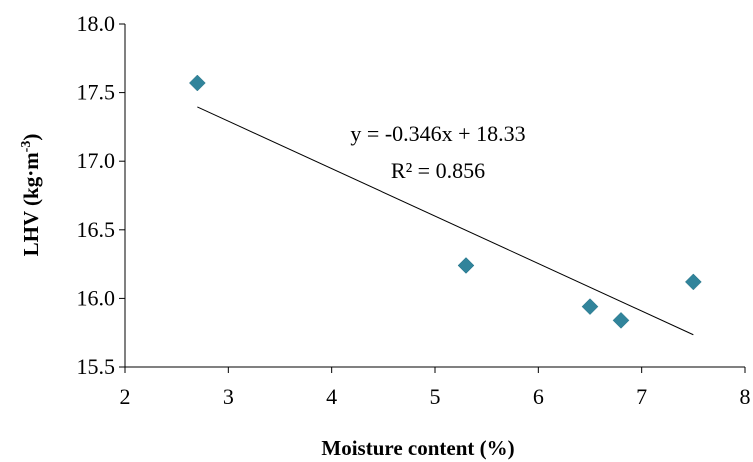 The image size is (753, 462). Describe the element at coordinates (96, 366) in the screenshot. I see `y-tick-label: 15.5` at that location.